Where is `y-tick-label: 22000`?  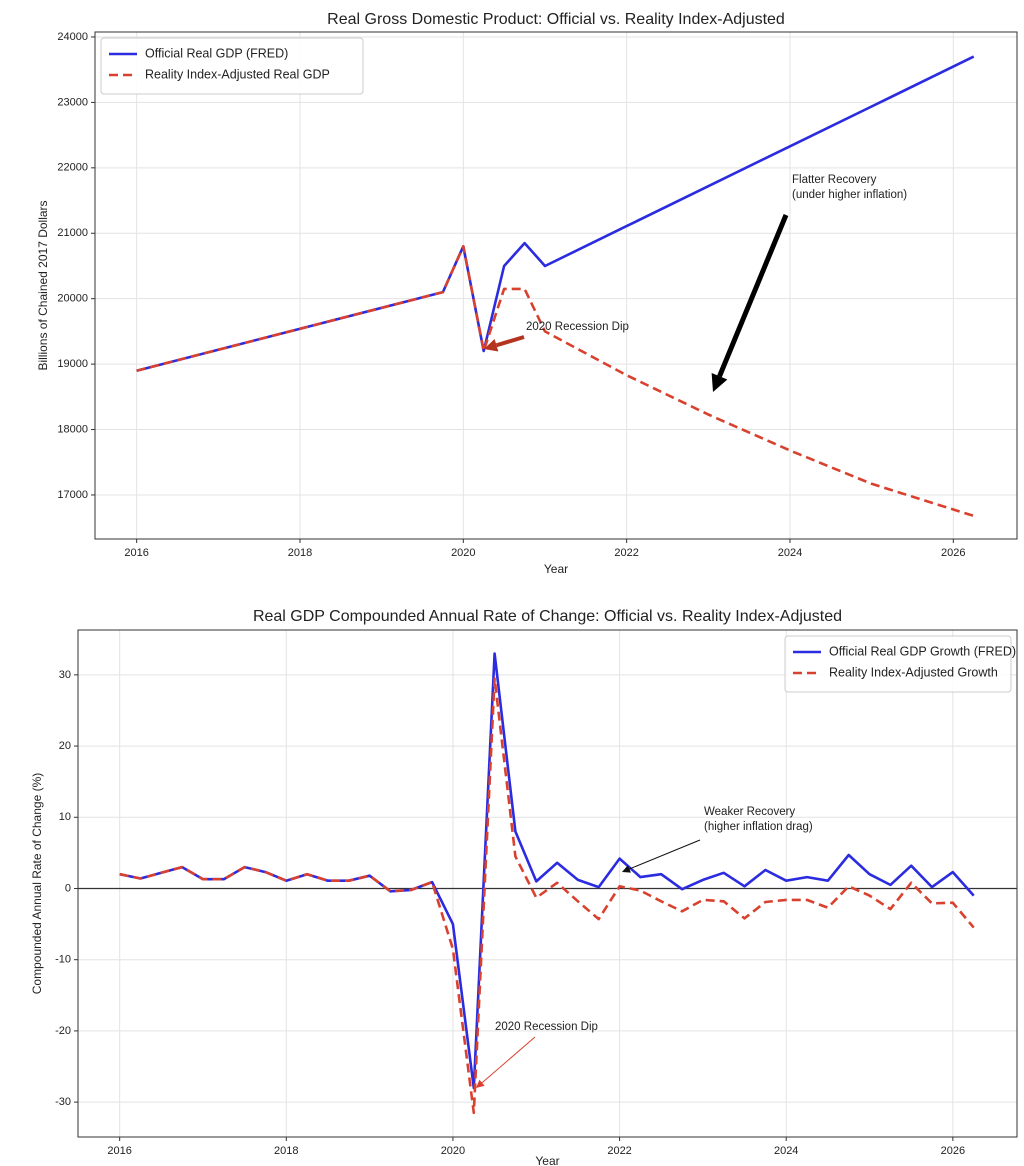
y-tick-label: 22000 is located at coordinates (72, 168).